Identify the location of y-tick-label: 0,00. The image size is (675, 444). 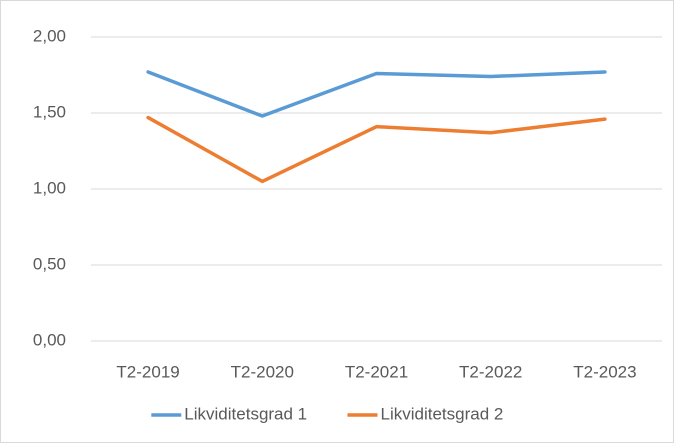
(49, 339).